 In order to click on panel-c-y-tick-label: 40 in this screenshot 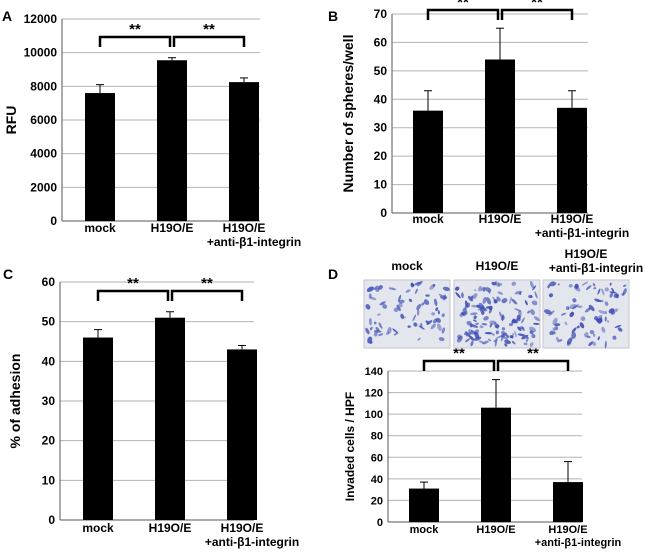, I will do `click(49, 361)`.